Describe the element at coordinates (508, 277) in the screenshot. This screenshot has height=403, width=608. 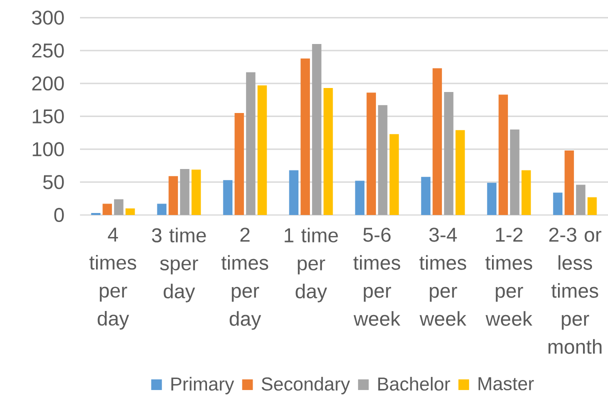
I see `x-tick-label: 1-2 times per week` at that location.